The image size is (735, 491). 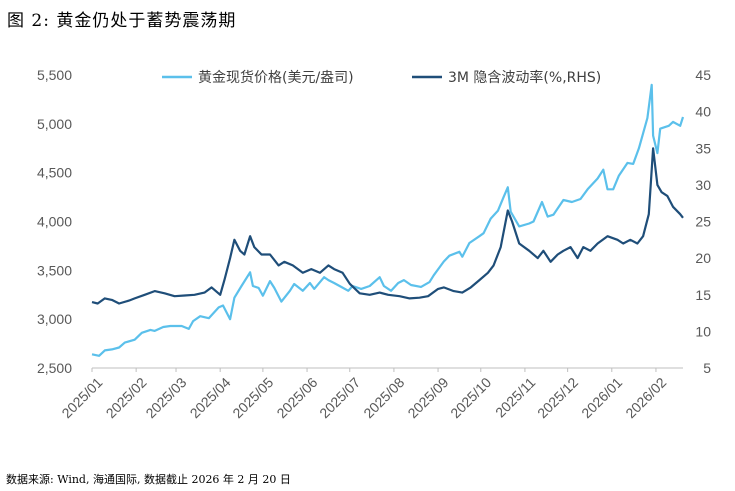 I want to click on y-left-tick-label: 3,500, so click(x=54, y=270).